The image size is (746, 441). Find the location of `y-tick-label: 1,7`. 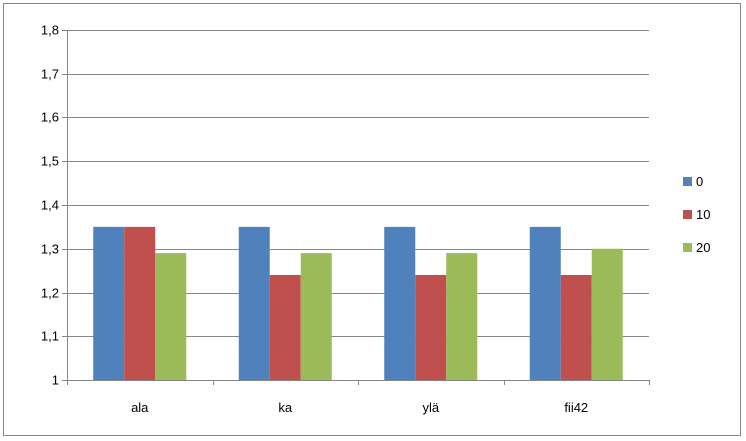

y-tick-label: 1,7 is located at coordinates (50, 74).